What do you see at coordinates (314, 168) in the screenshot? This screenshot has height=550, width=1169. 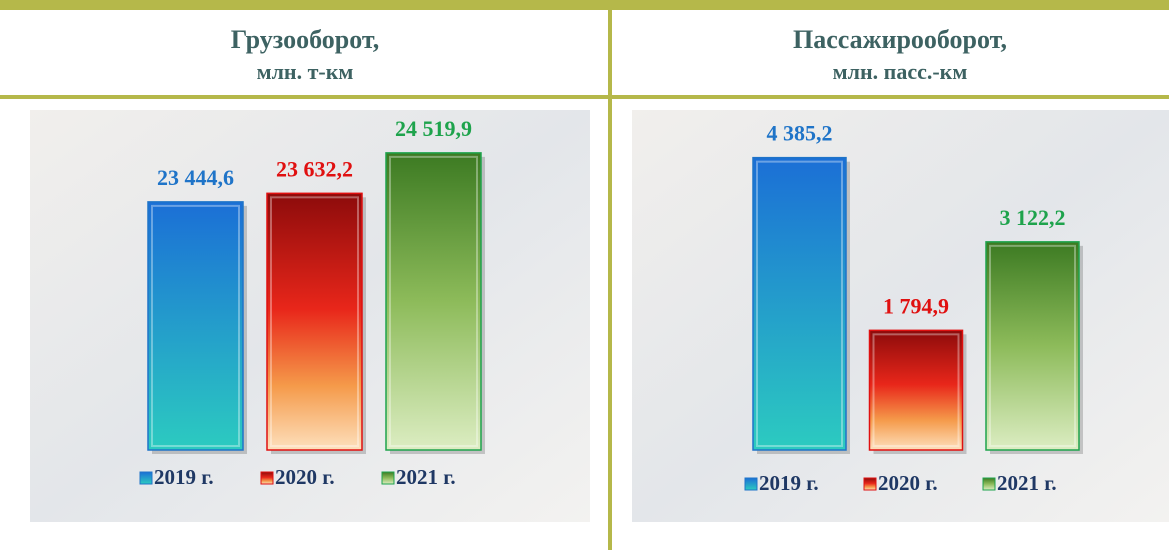 I see `value-label: 23 632,2` at bounding box center [314, 168].